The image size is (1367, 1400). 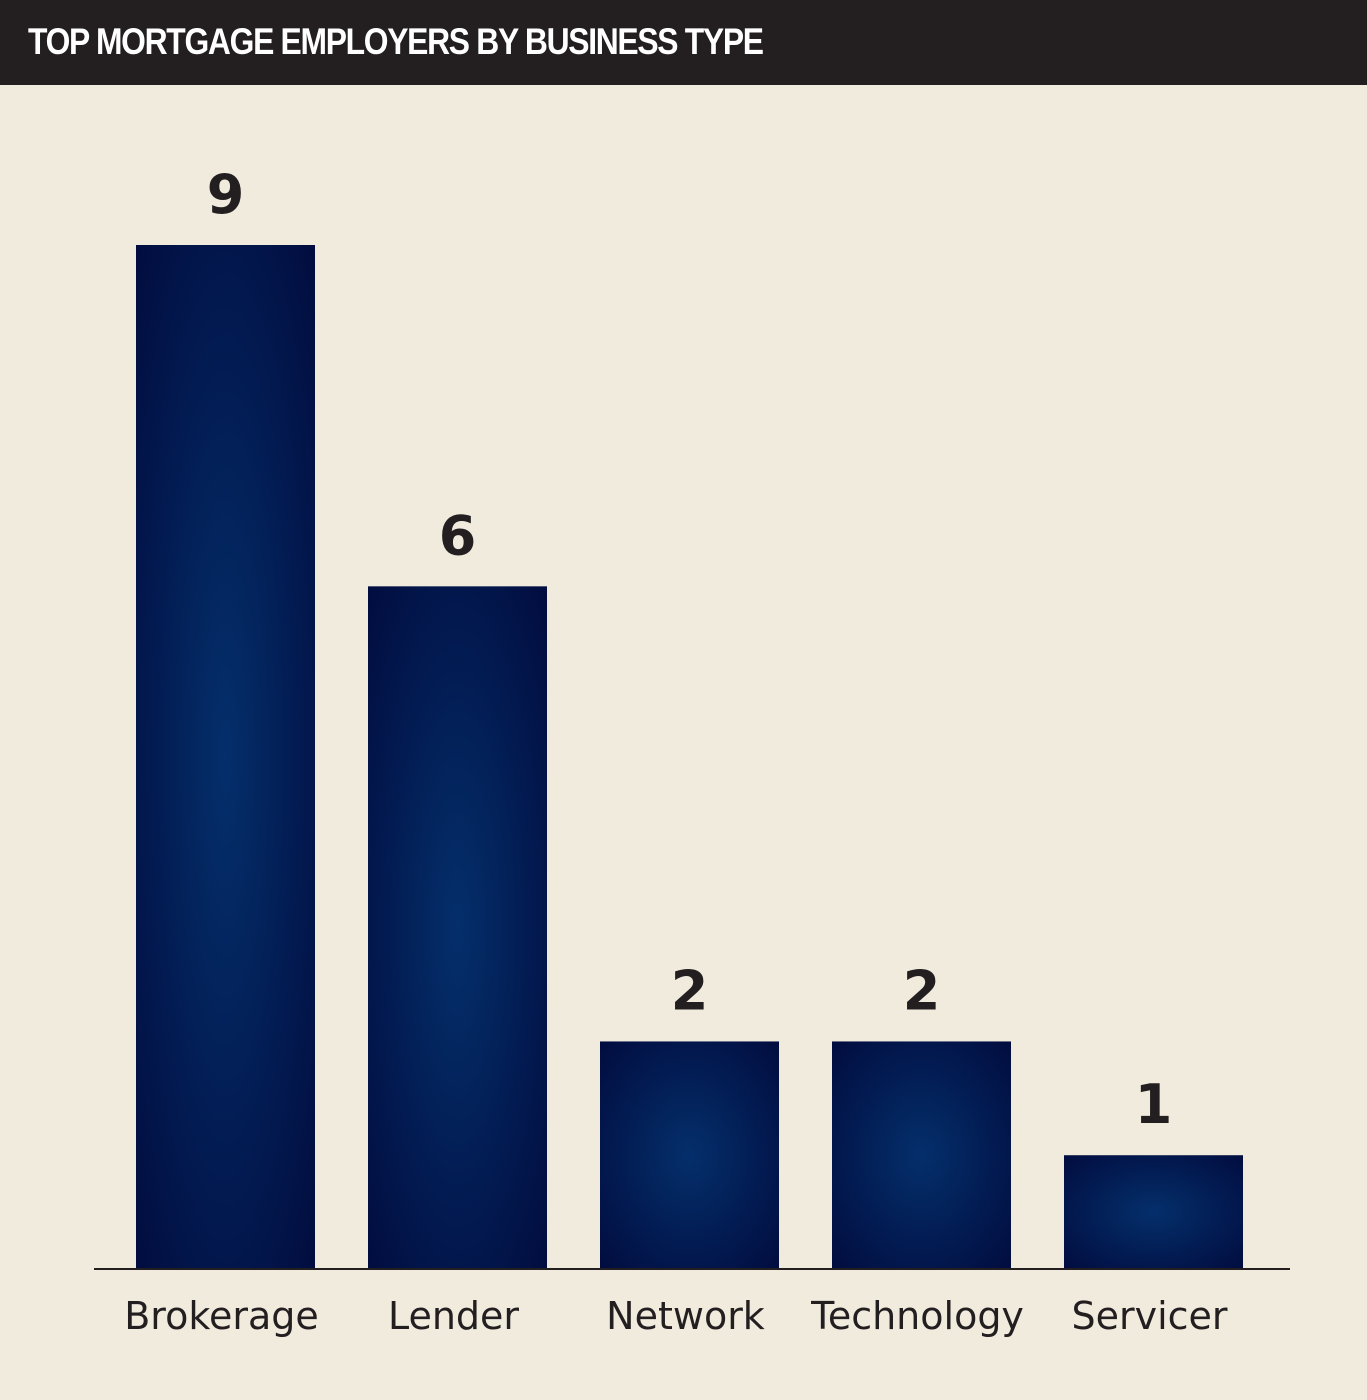 I want to click on bar-lender, so click(x=457, y=927).